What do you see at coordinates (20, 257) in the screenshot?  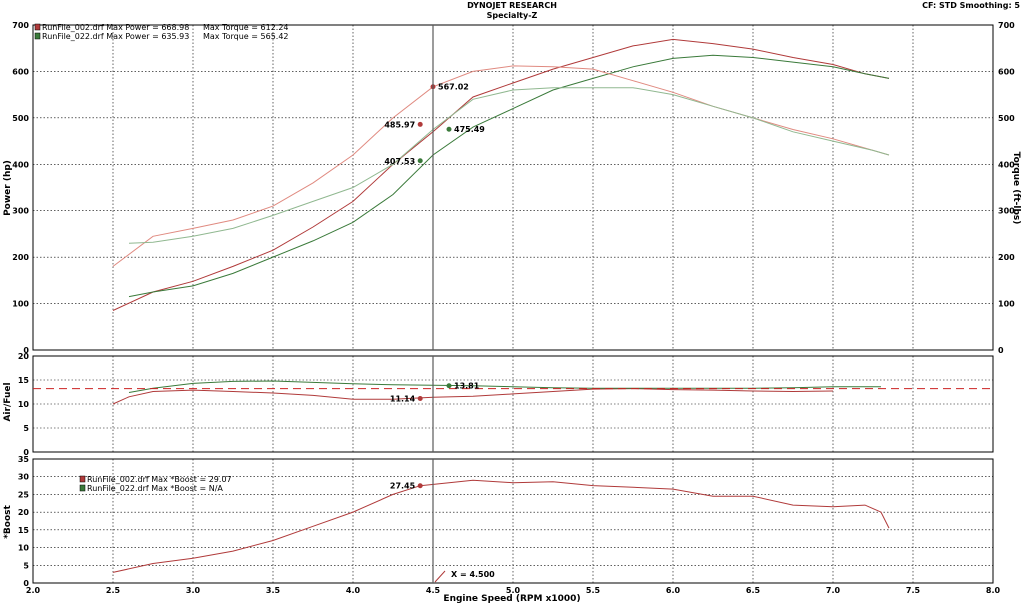 I see `y-tick-label: 200` at bounding box center [20, 257].